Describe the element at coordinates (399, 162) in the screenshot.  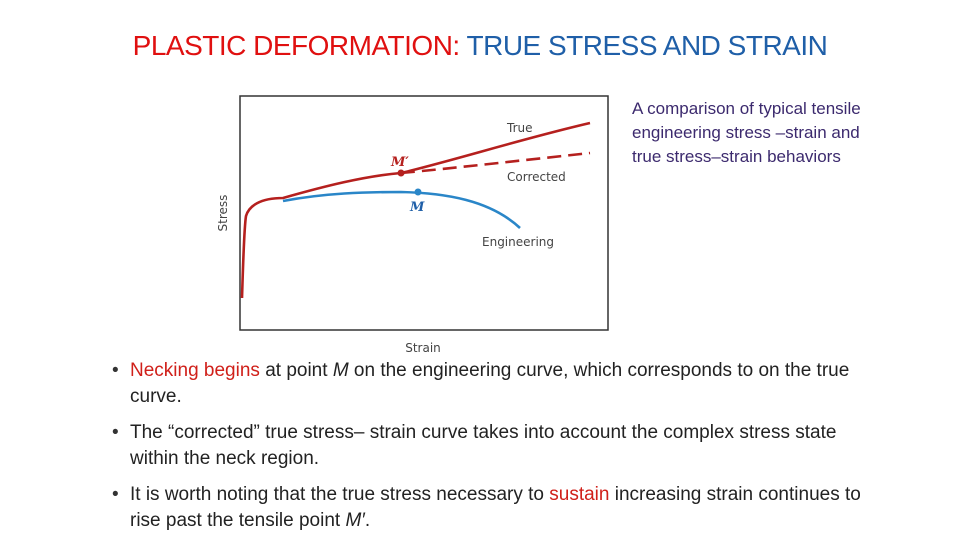
I see `point-label-m-prime: M′` at that location.